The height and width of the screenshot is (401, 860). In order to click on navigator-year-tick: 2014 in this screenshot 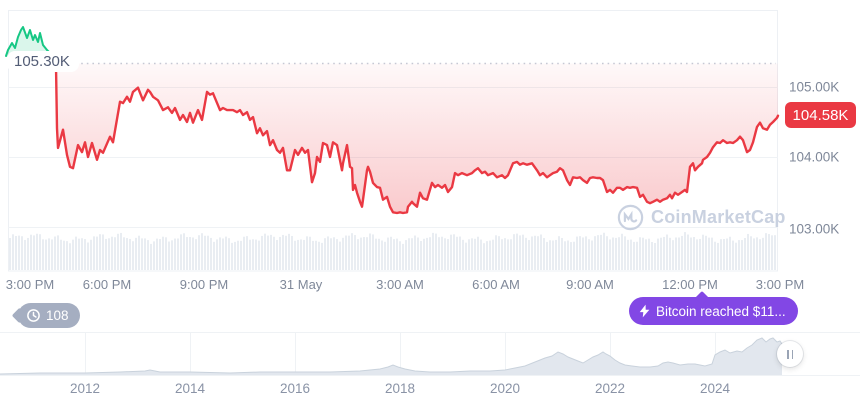, I will do `click(190, 388)`.